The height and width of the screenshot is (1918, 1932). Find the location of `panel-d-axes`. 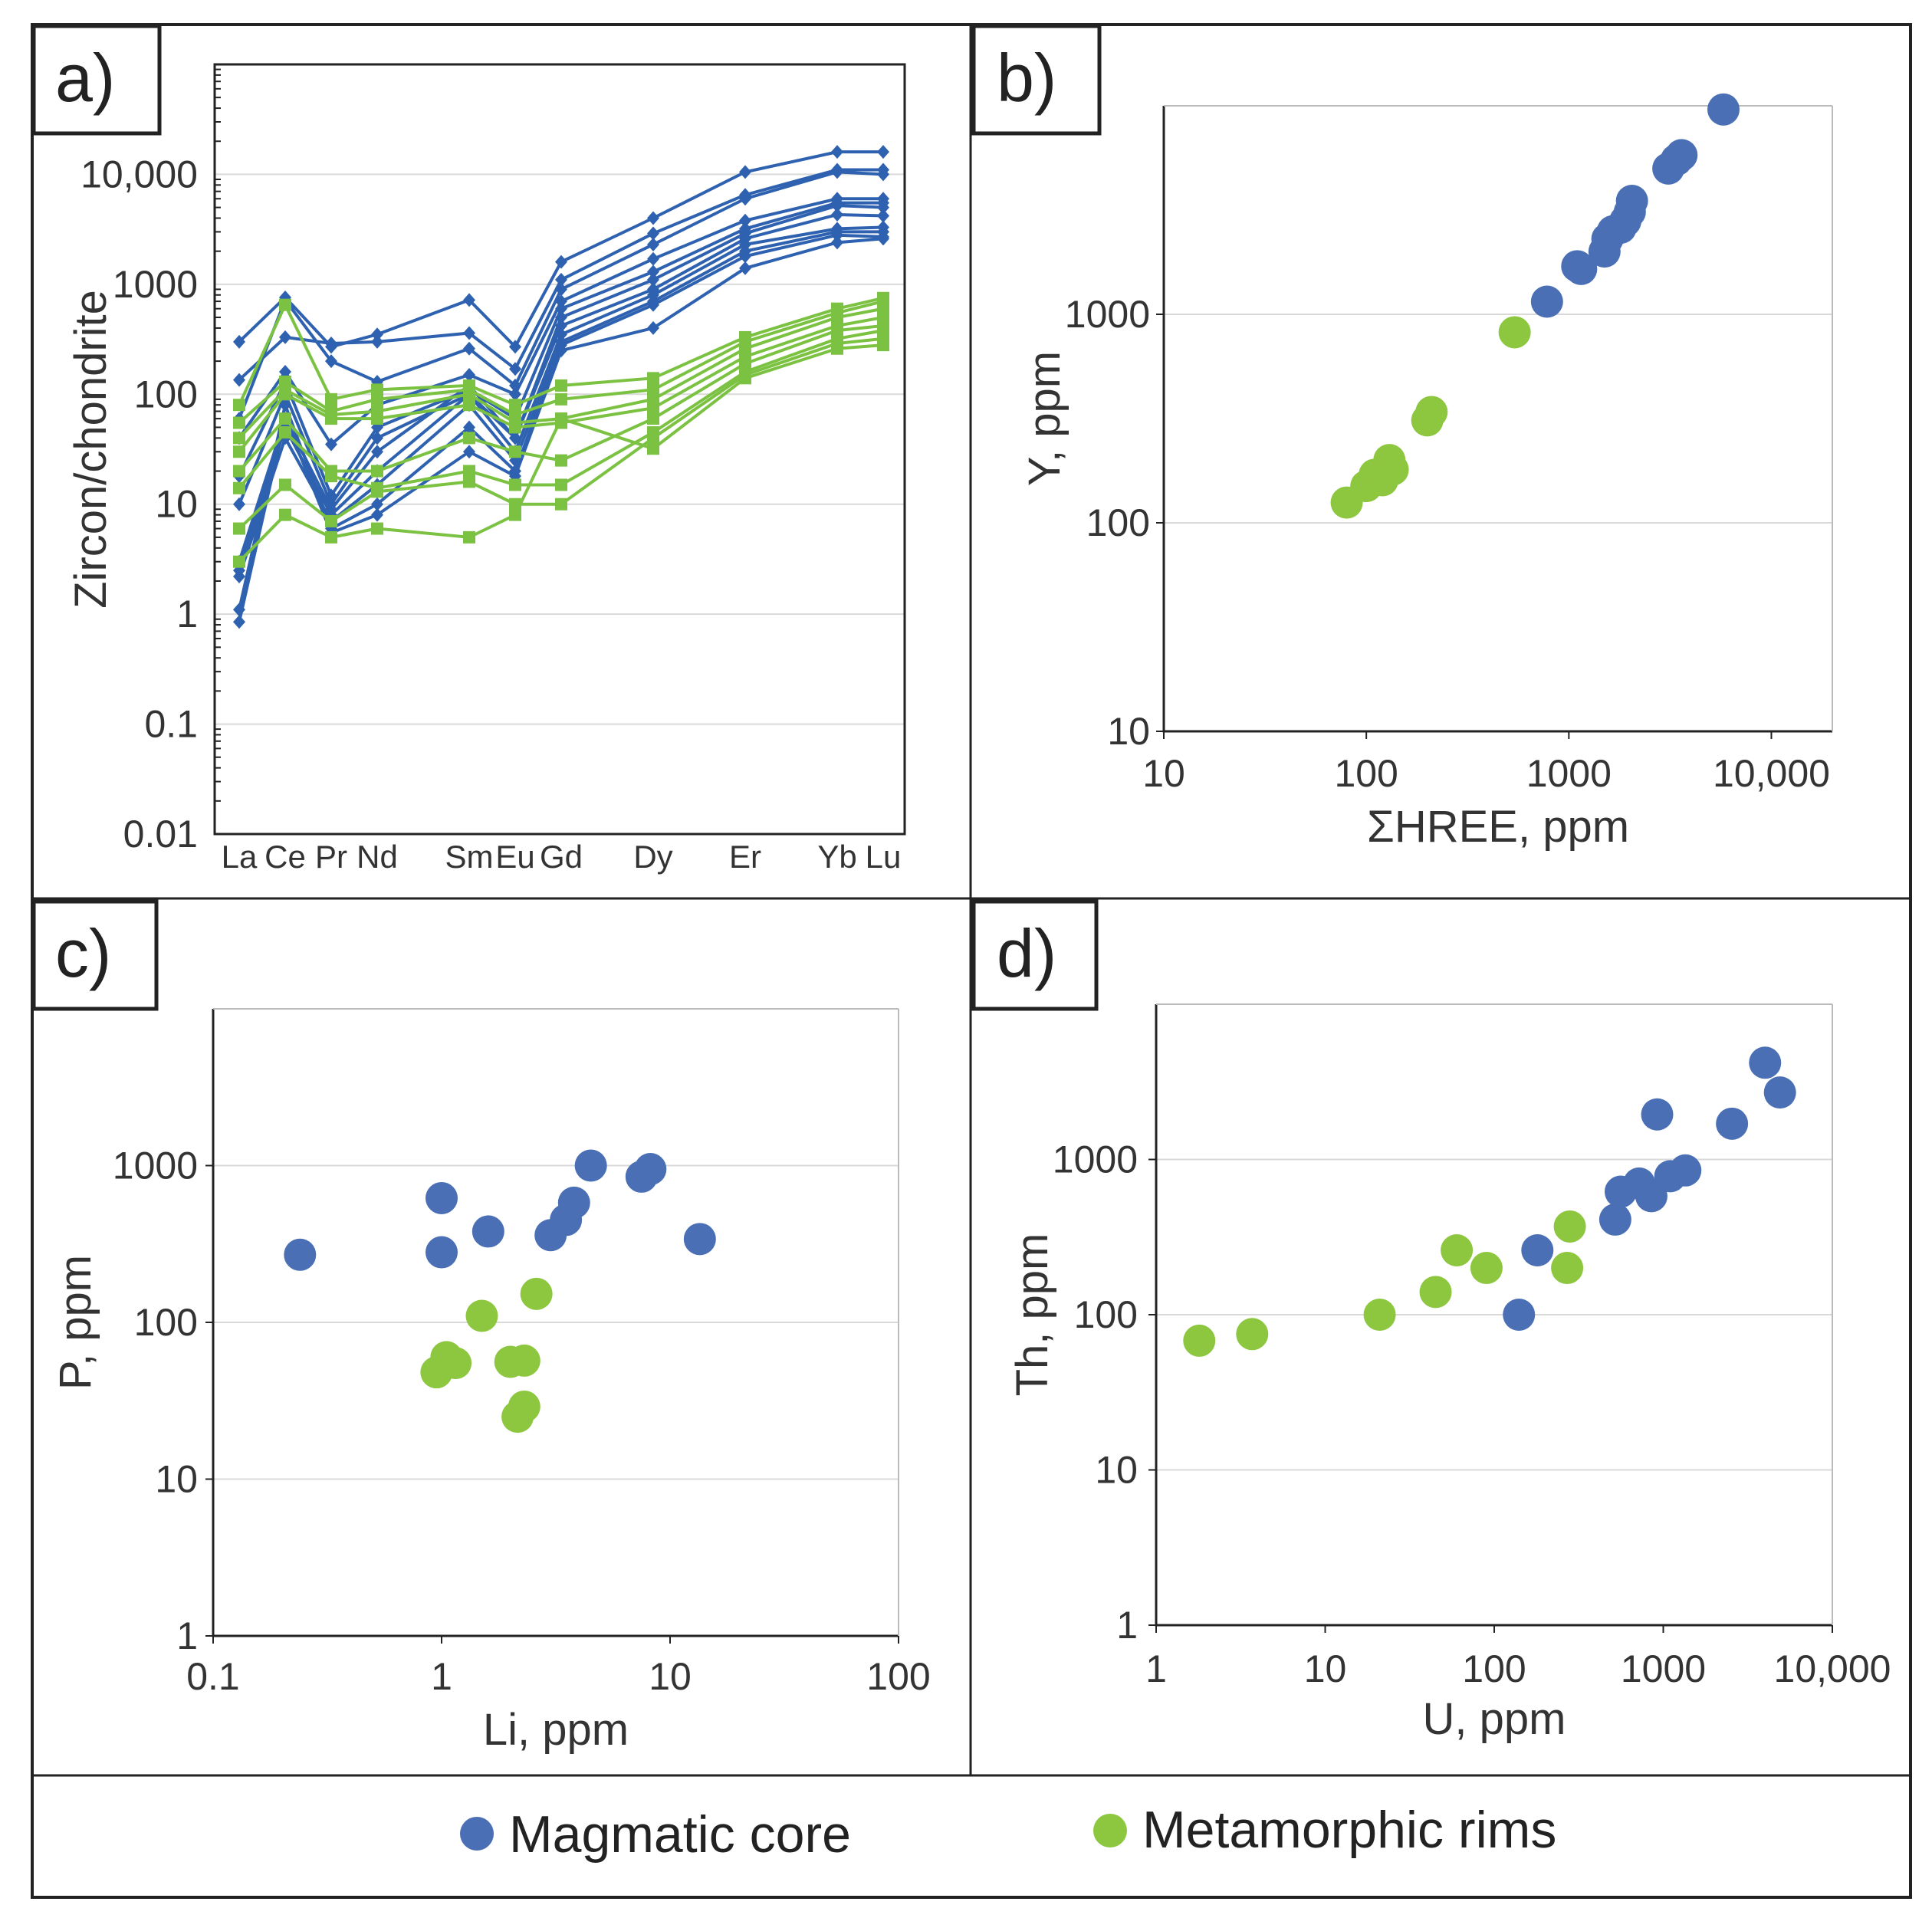

panel-d-axes is located at coordinates (1493, 1315).